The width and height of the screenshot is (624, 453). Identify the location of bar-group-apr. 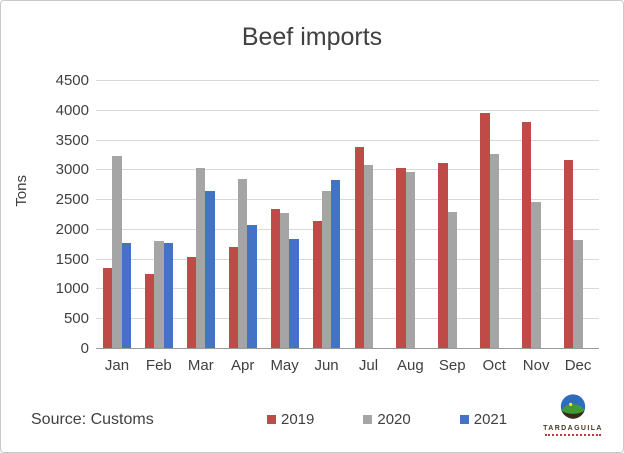
(243, 214).